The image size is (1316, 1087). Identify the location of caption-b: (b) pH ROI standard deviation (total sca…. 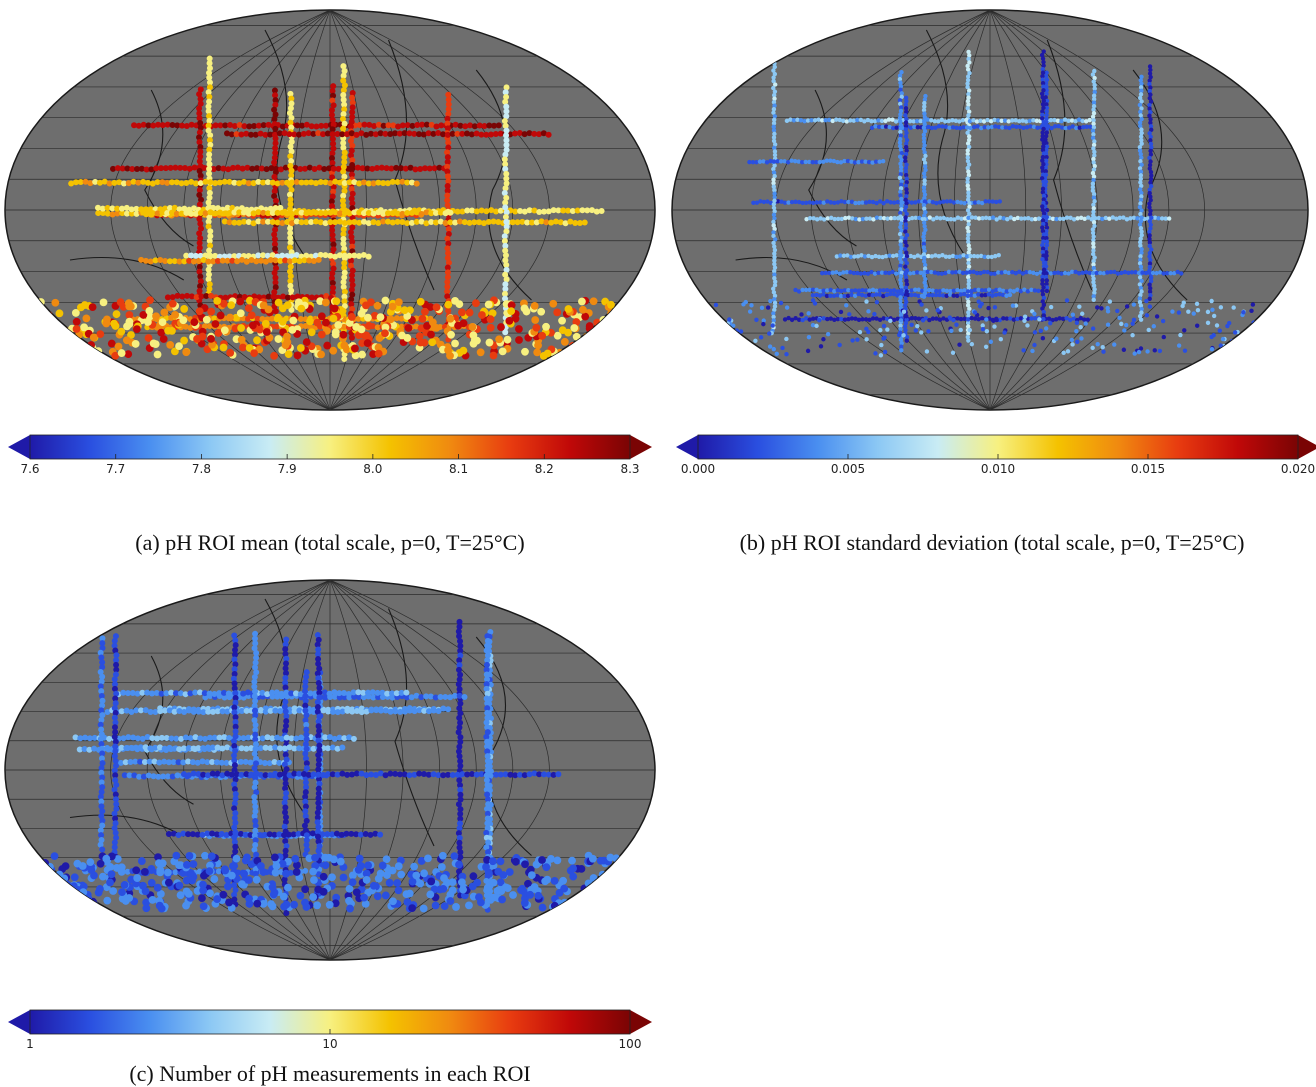
(992, 543).